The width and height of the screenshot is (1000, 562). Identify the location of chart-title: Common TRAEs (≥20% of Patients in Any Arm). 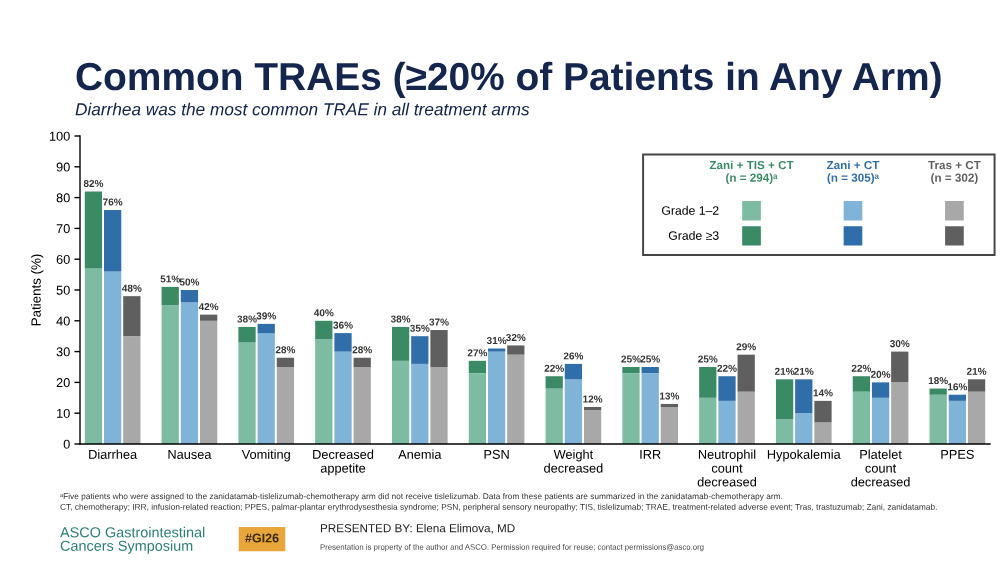
(508, 79).